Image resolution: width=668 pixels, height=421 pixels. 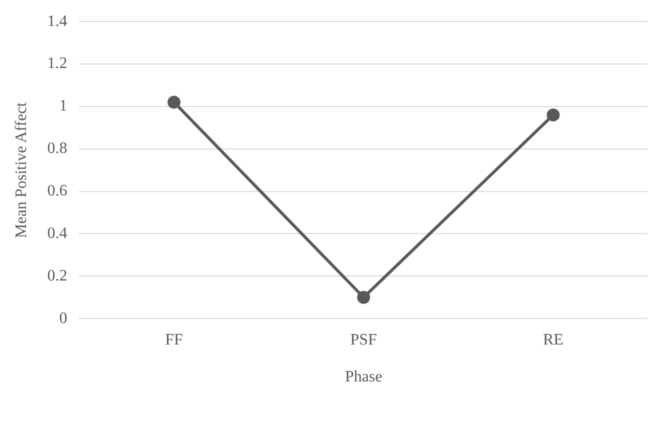 What do you see at coordinates (363, 377) in the screenshot?
I see `x-axis-title: Phase` at bounding box center [363, 377].